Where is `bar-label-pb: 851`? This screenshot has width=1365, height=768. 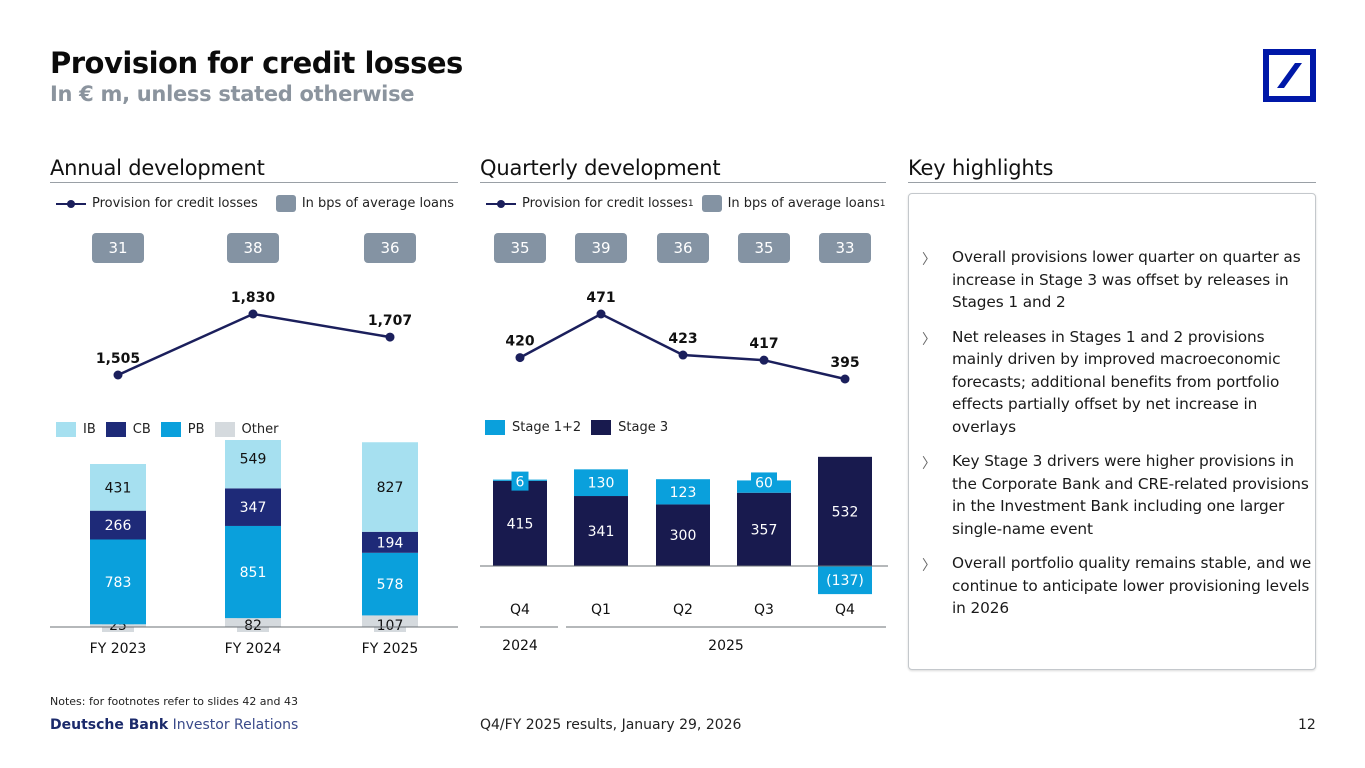 bar-label-pb: 851 is located at coordinates (253, 573).